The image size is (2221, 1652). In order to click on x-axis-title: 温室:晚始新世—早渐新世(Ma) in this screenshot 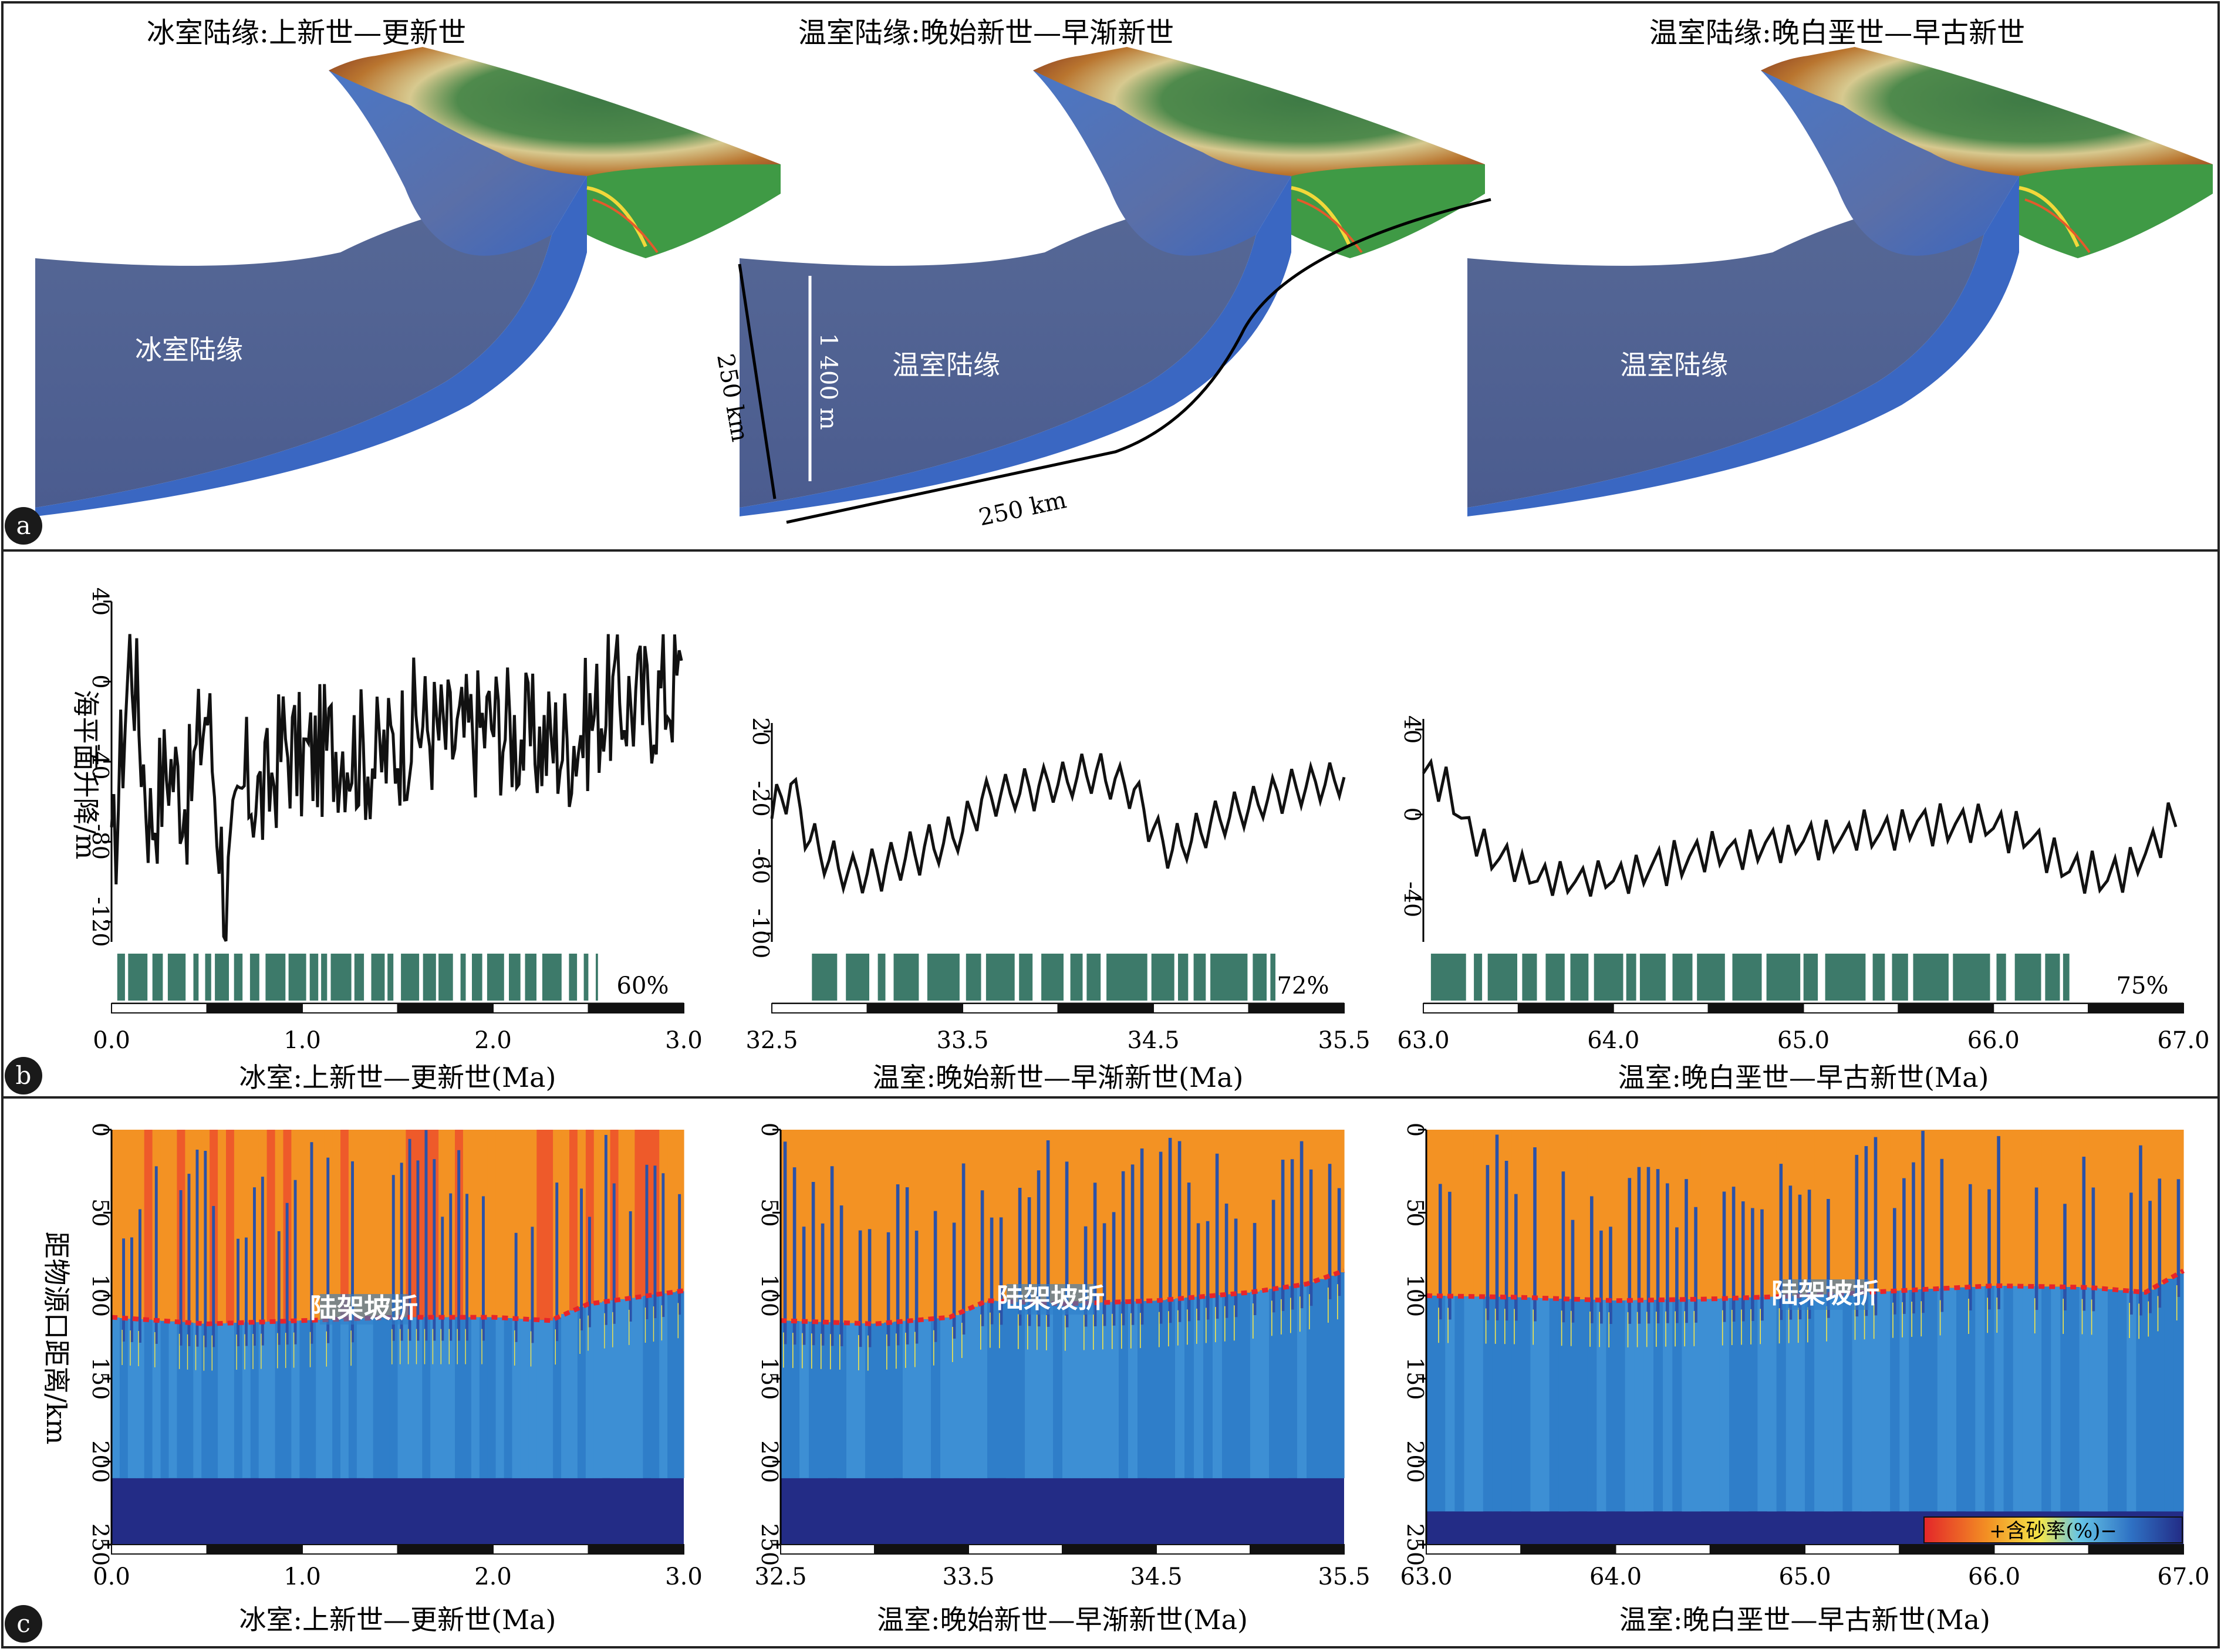, I will do `click(1058, 1077)`.